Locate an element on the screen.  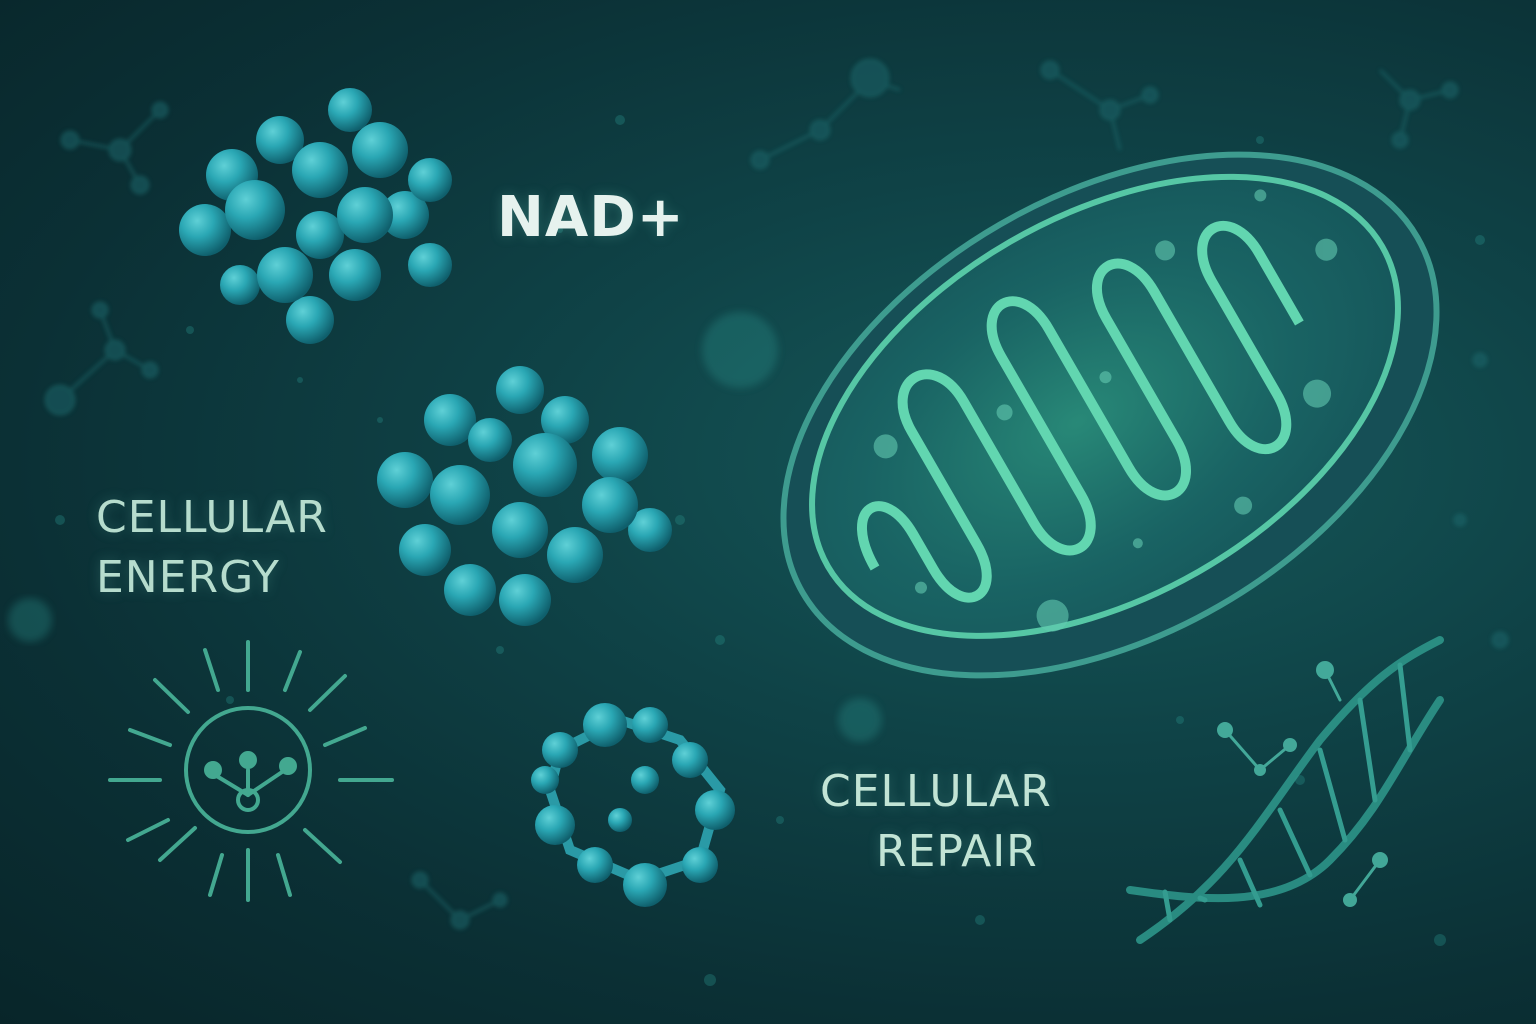
cellular-energy-label-line1: CELLULAR is located at coordinates (212, 517).